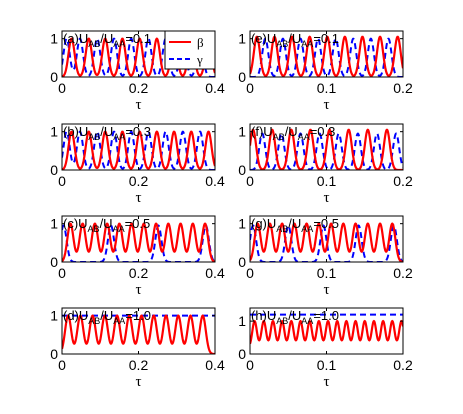 The height and width of the screenshot is (414, 463). What do you see at coordinates (137, 71) in the screenshot?
I see `panel-a: 0 0.2 0.4 0 1 τ (a)UAB/UAA=0.1 βγ` at bounding box center [137, 71].